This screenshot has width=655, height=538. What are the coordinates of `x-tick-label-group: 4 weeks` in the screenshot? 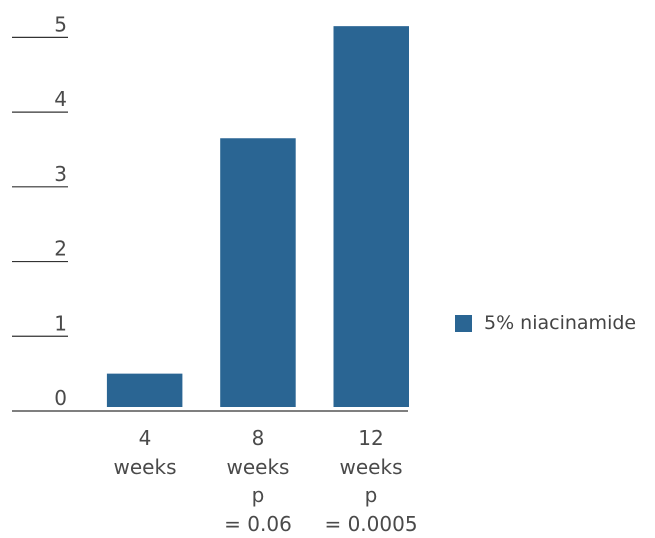 It's located at (145, 452).